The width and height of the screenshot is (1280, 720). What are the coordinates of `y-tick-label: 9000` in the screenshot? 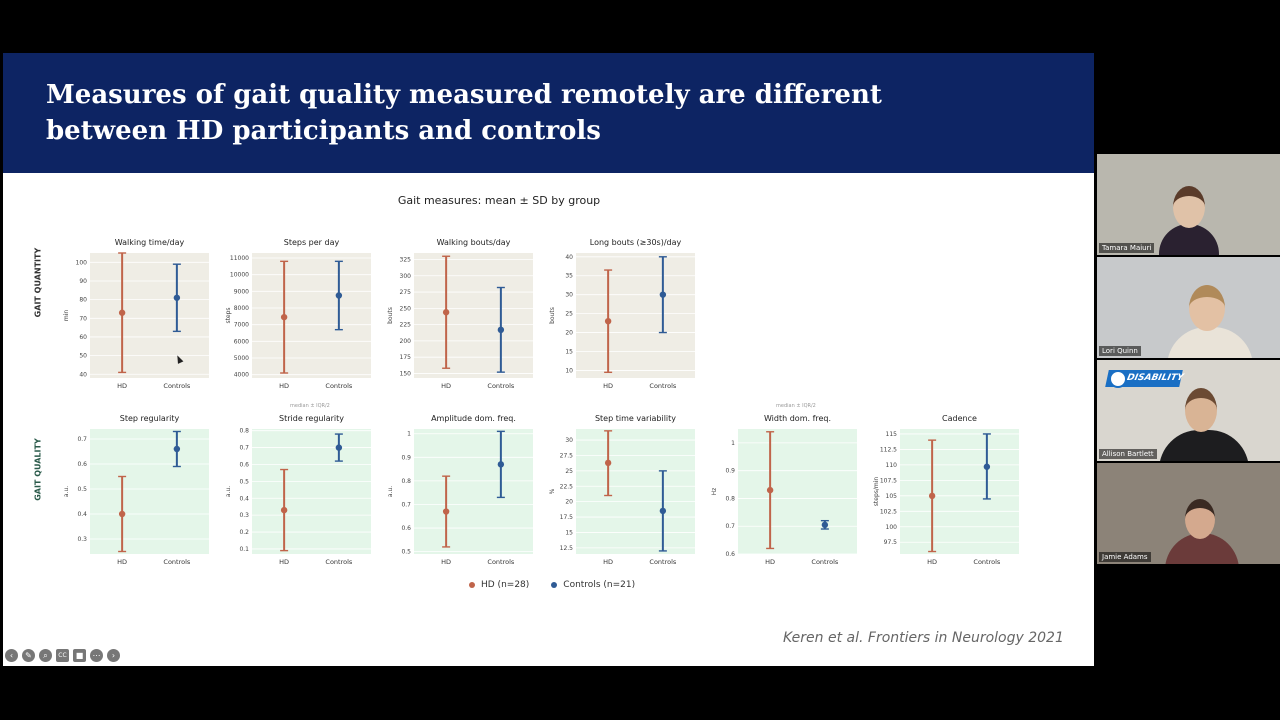 It's located at (241, 291).